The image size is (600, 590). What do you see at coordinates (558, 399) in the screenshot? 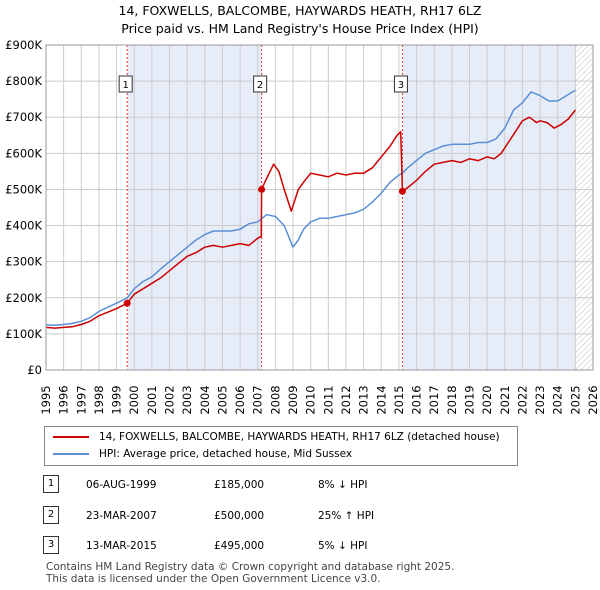
I see `x-tick-label: 2024` at bounding box center [558, 399].